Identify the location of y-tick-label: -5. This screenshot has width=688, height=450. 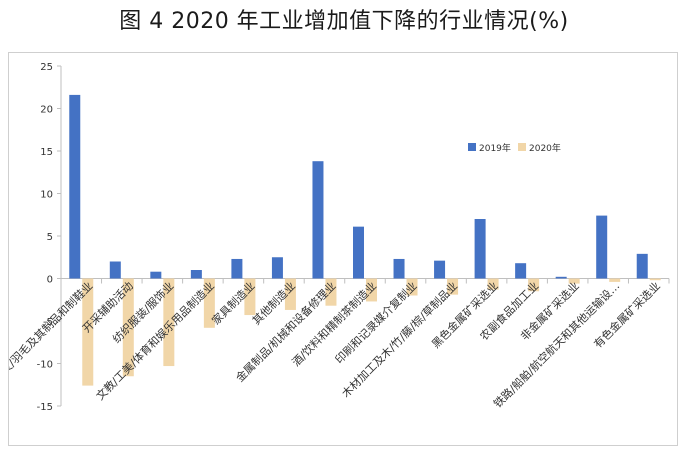
(48, 322).